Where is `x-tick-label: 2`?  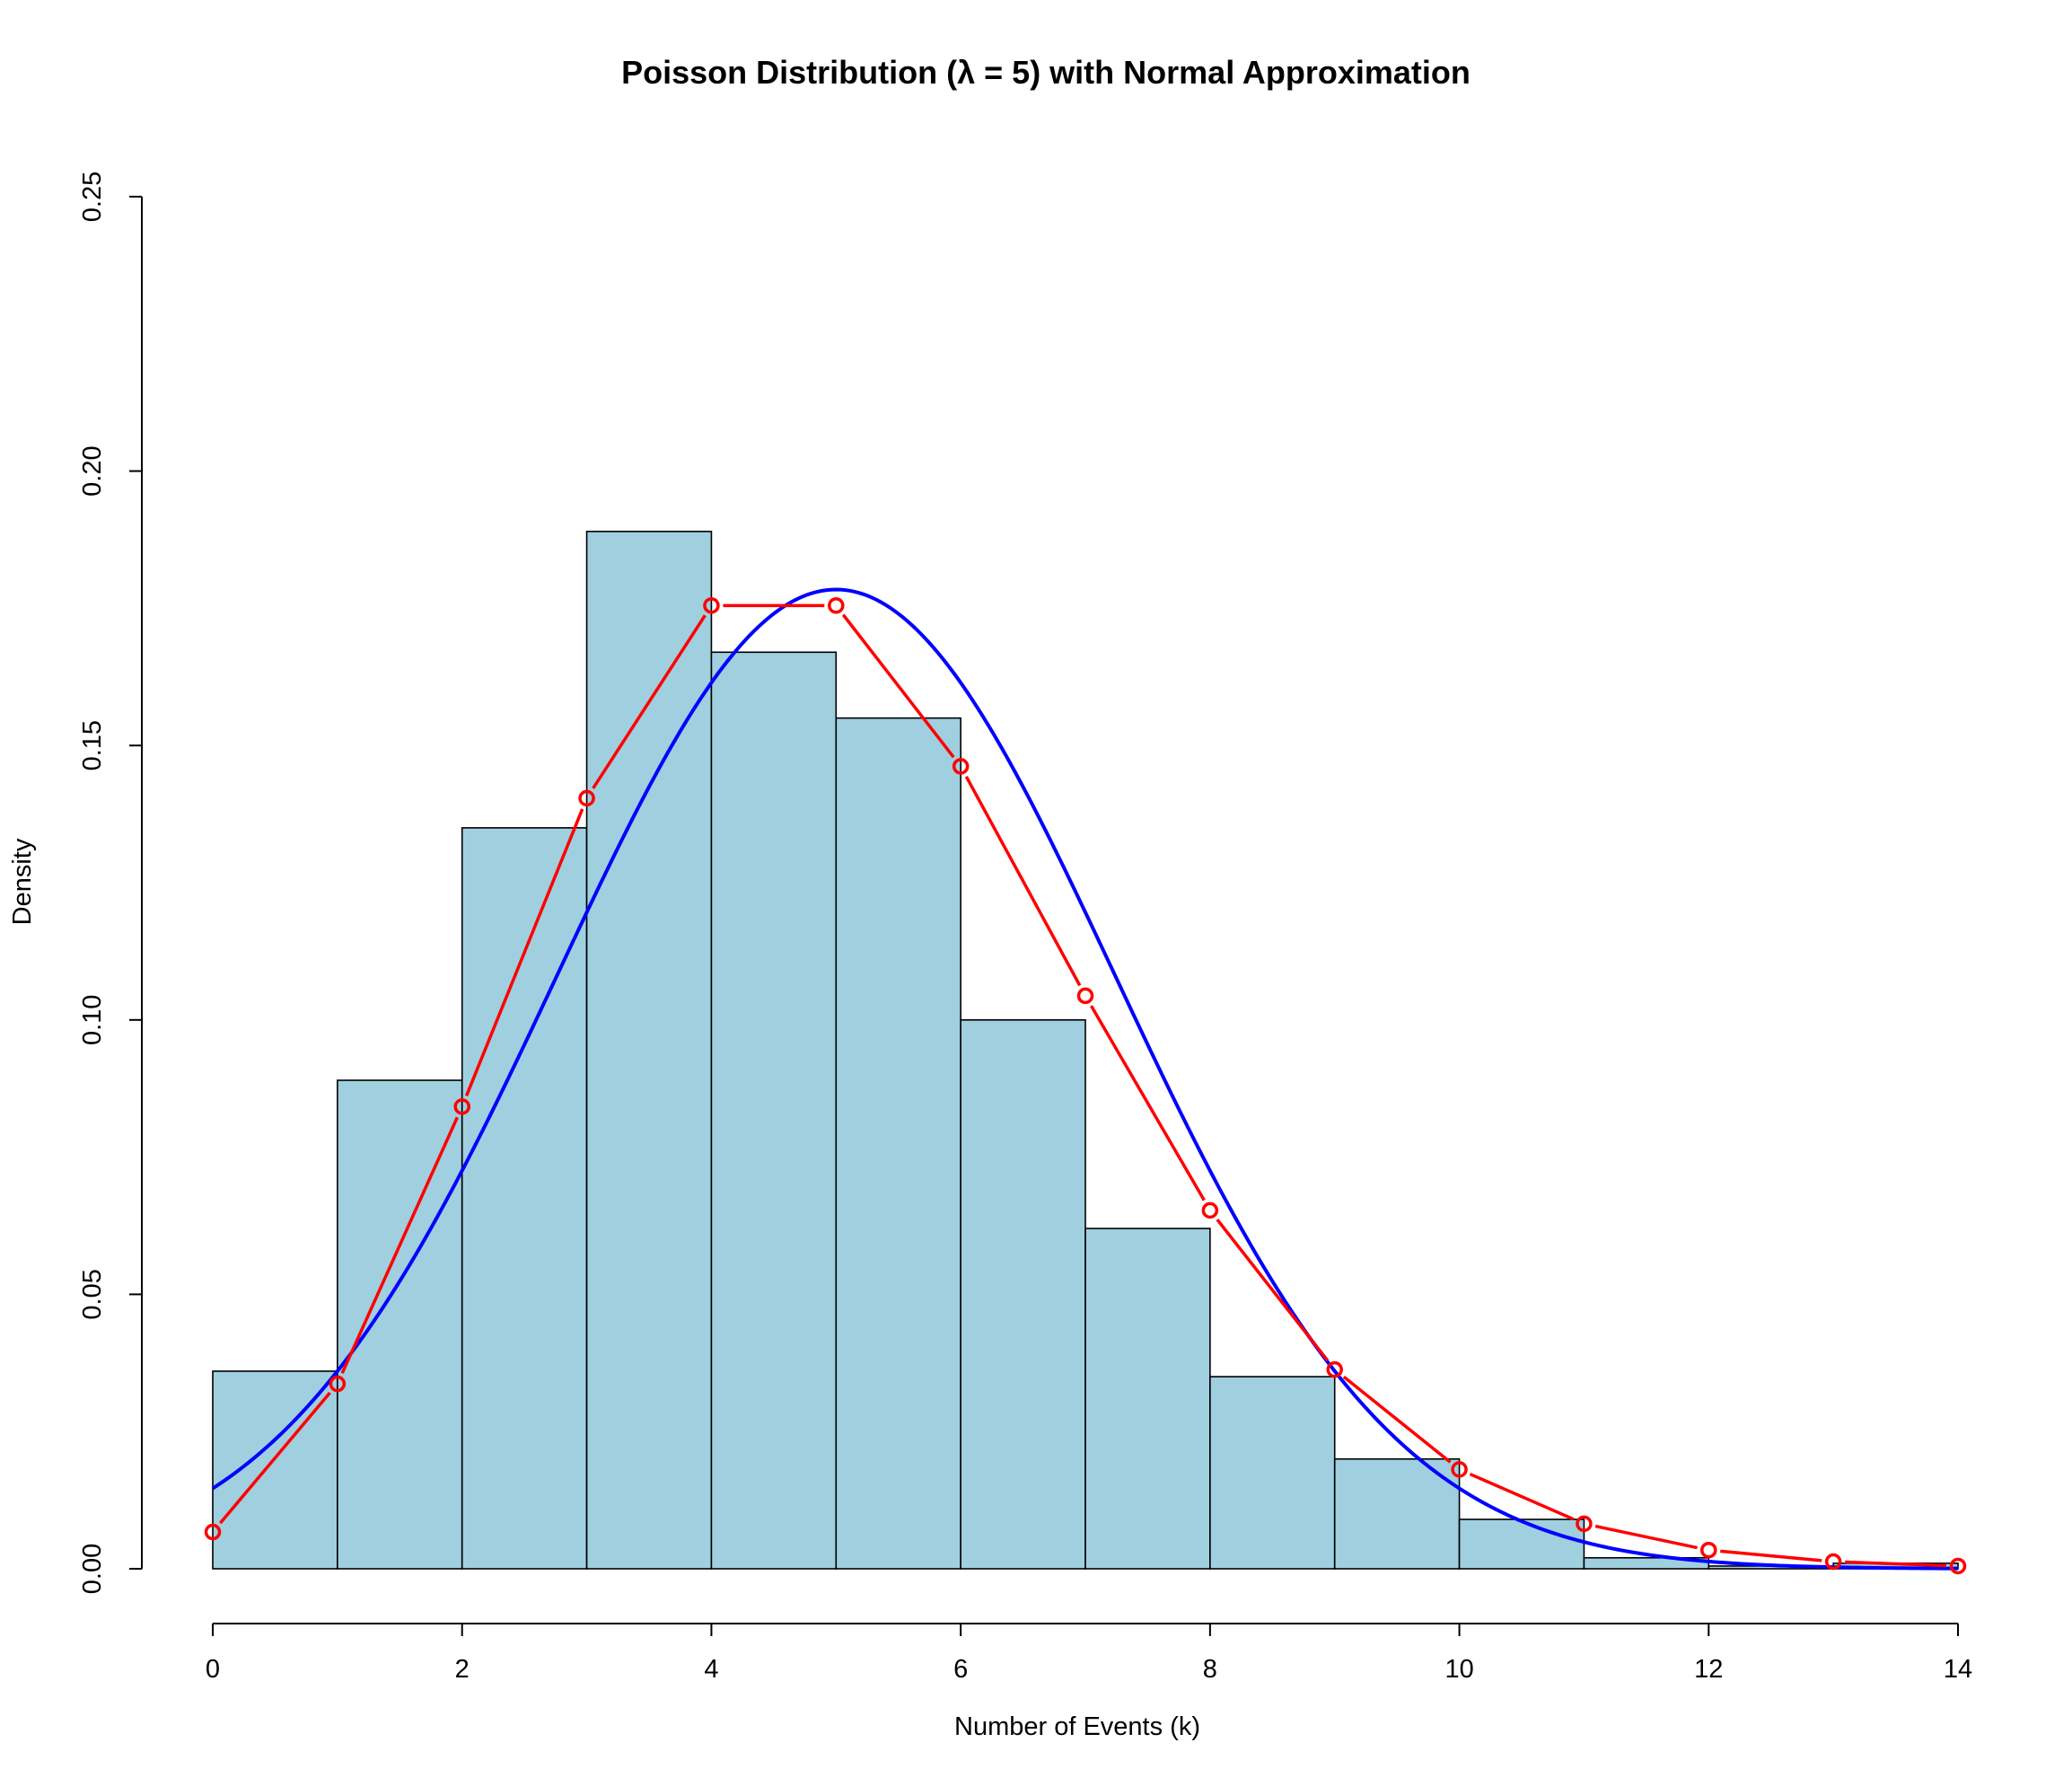
x-tick-label: 2 is located at coordinates (462, 1669).